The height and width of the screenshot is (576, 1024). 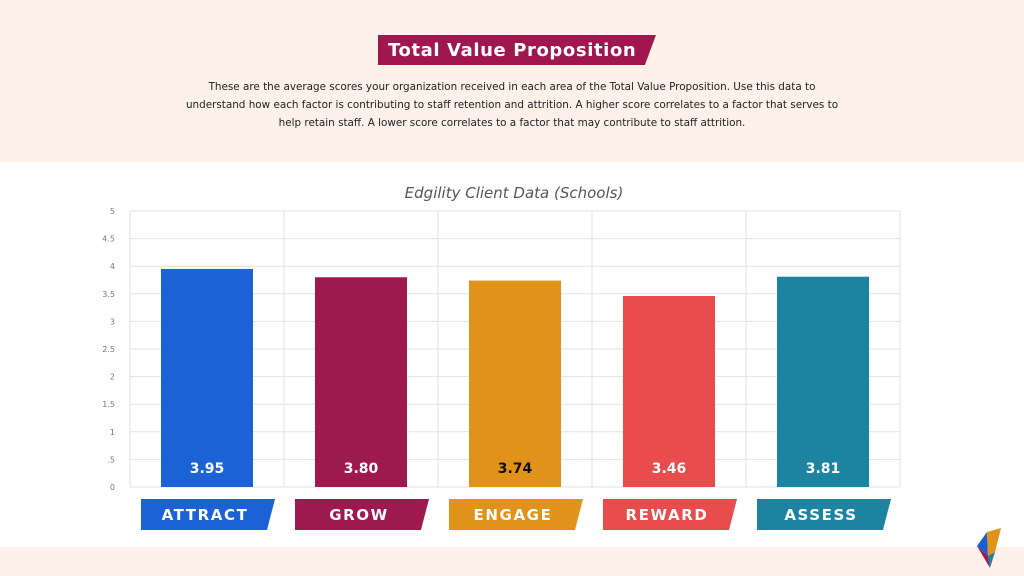 I want to click on bar-value-label: 3.80, so click(x=361, y=469).